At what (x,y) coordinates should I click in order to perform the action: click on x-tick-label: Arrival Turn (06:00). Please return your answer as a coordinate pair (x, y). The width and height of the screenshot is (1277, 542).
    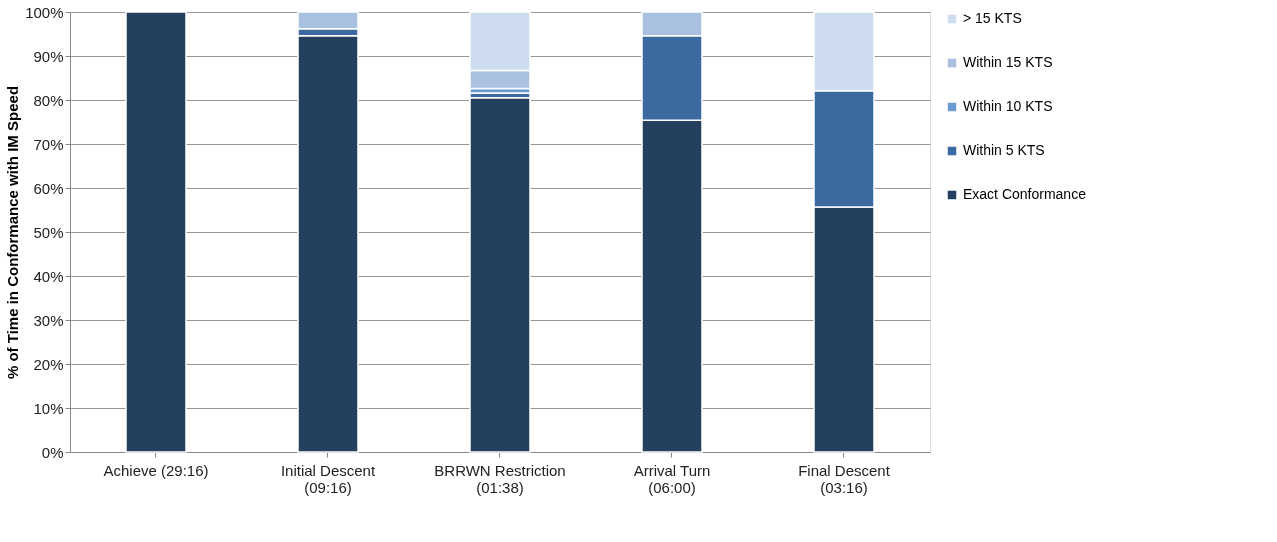
    Looking at the image, I should click on (672, 478).